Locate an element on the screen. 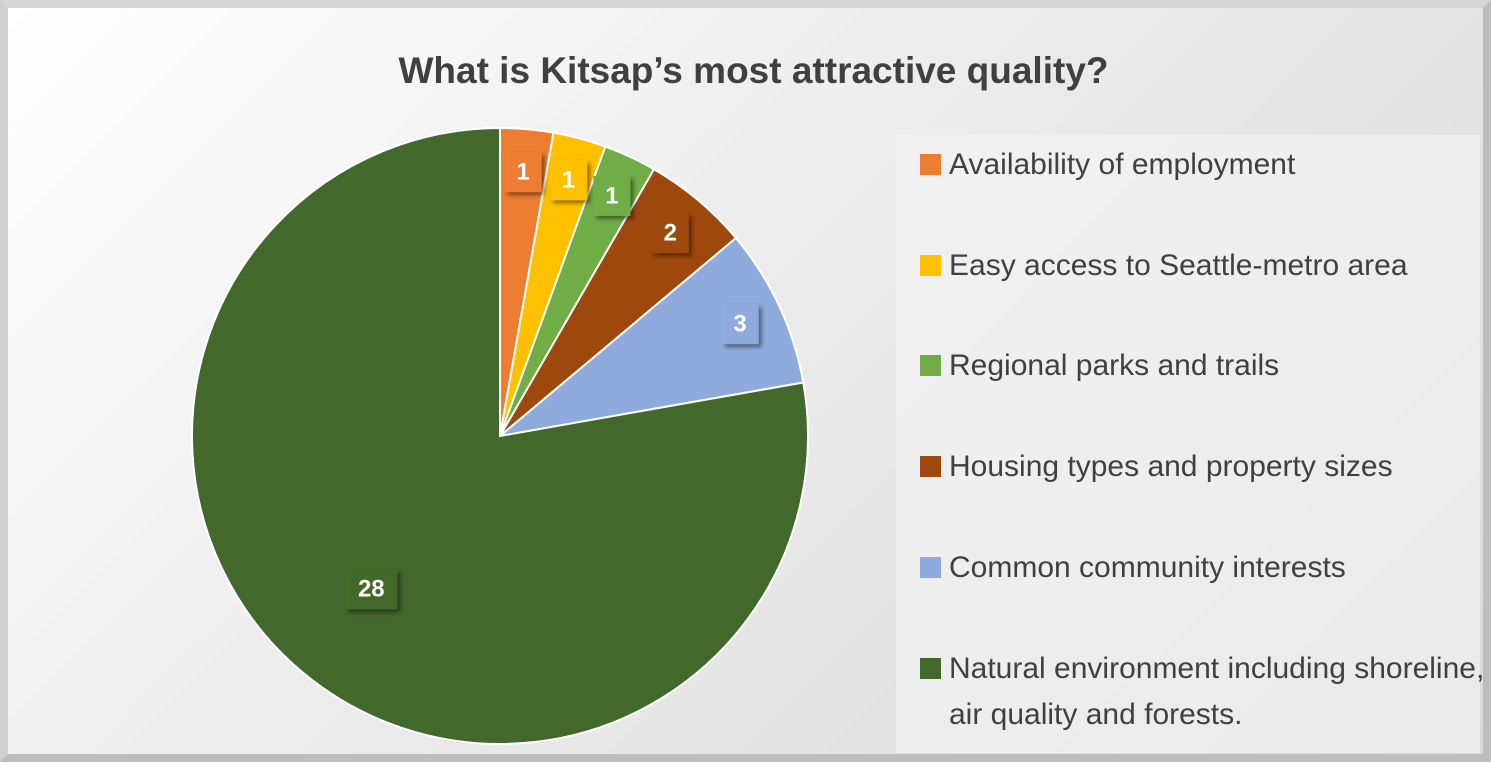  legend-item: Common community interests is located at coordinates (1204, 568).